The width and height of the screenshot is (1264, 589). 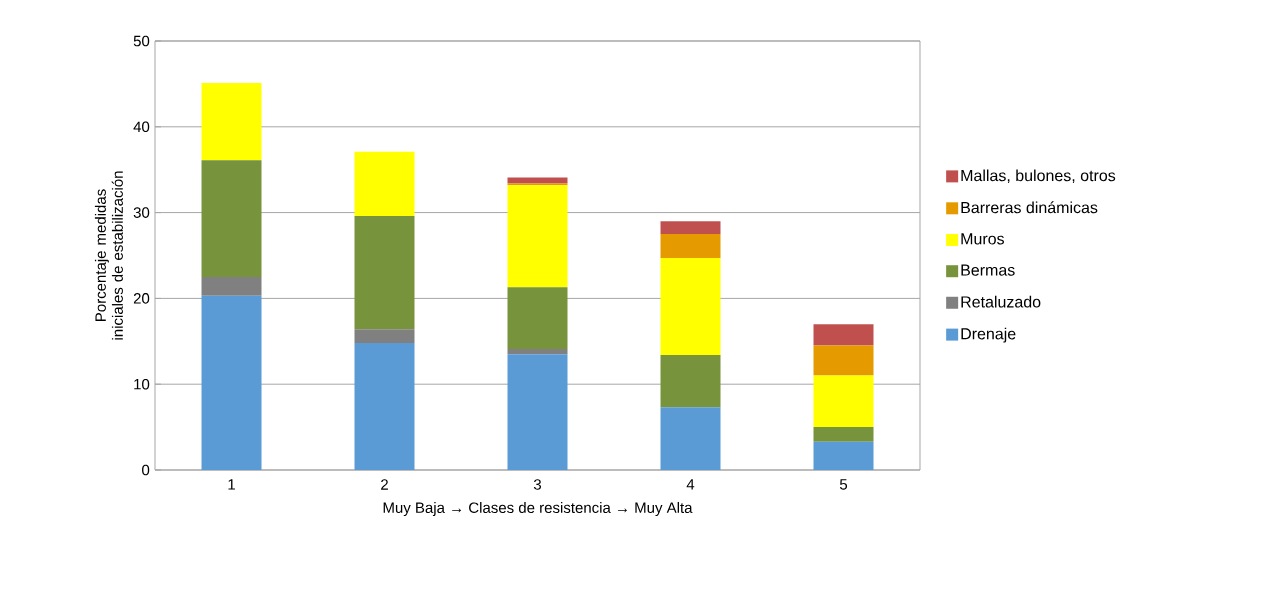 What do you see at coordinates (690, 484) in the screenshot?
I see `x-tick-label: 4` at bounding box center [690, 484].